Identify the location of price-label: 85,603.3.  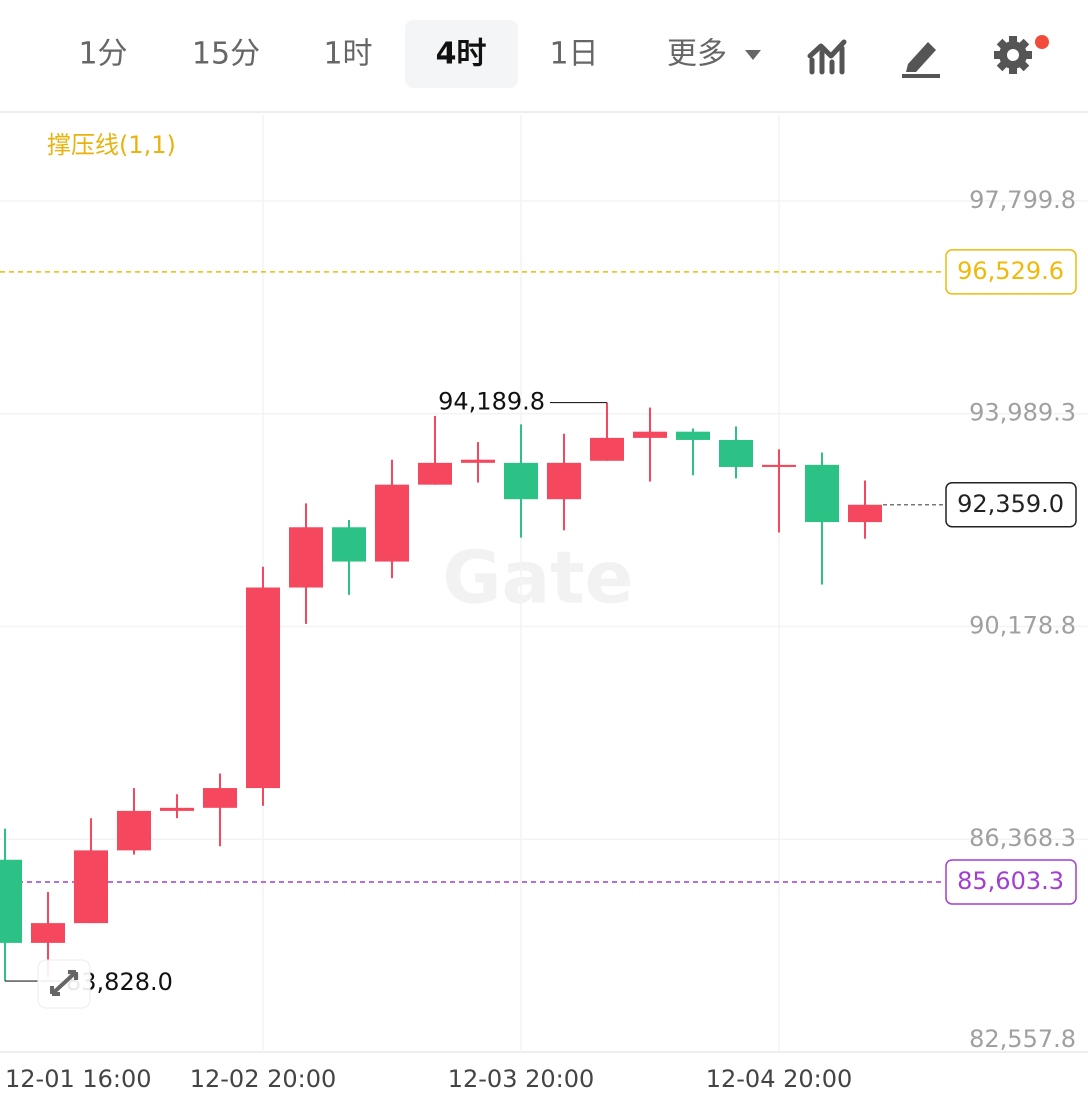
(1010, 881).